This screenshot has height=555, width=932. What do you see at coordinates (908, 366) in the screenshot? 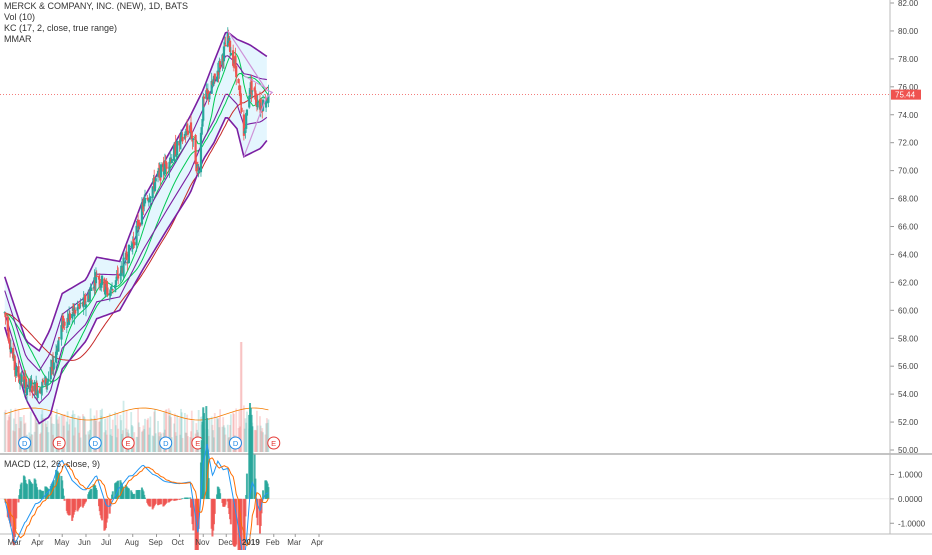
I see `price-axis-label: 56.00` at bounding box center [908, 366].